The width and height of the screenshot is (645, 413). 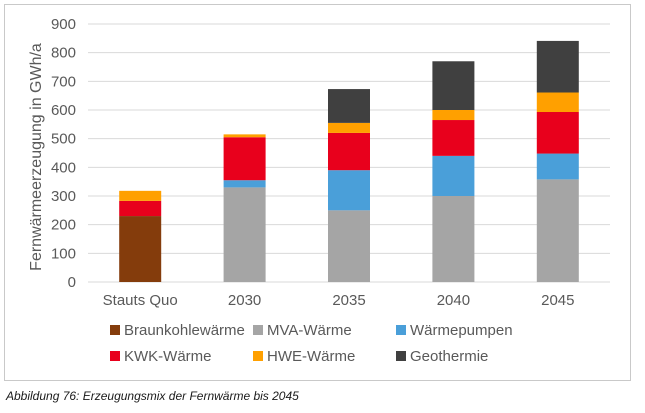 What do you see at coordinates (63, 139) in the screenshot?
I see `y-tick-label: 500` at bounding box center [63, 139].